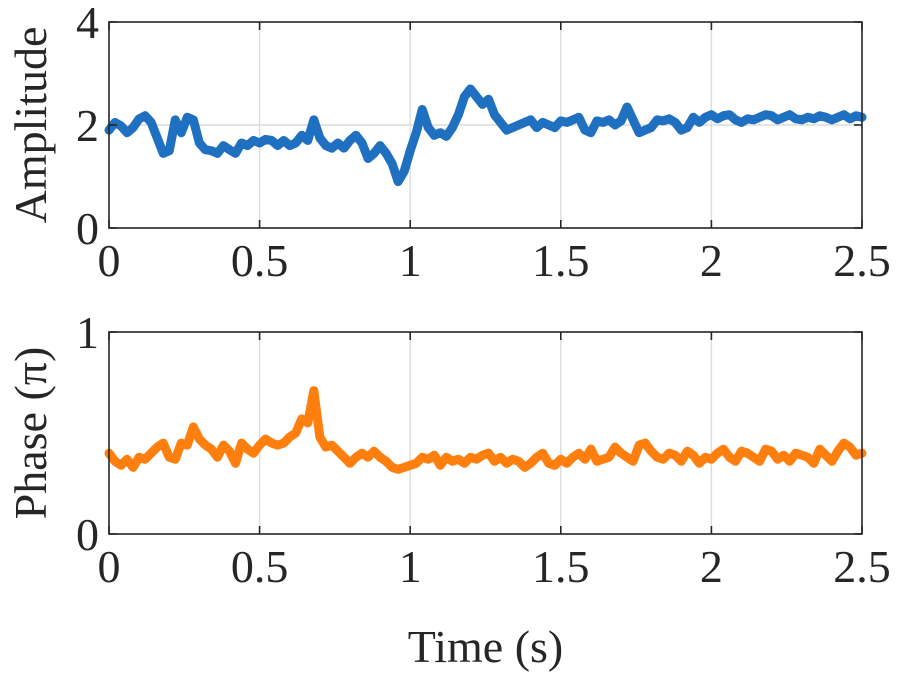 Image resolution: width=897 pixels, height=676 pixels. Describe the element at coordinates (87, 125) in the screenshot. I see `y-tick-label: 2` at that location.